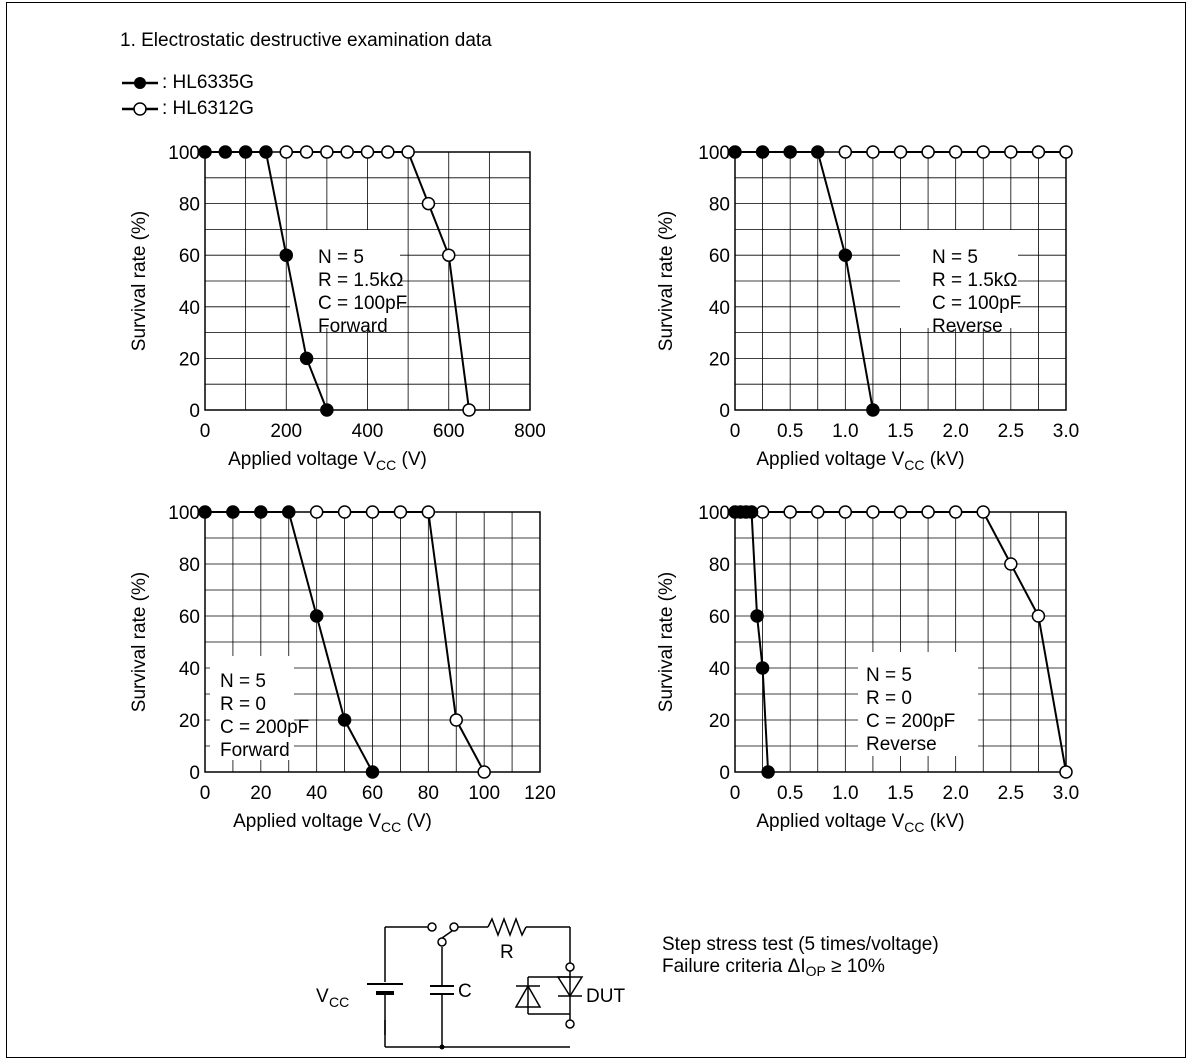 This screenshot has height=1061, width=1191. What do you see at coordinates (955, 431) in the screenshot?
I see `x-tick-label: 2.0` at bounding box center [955, 431].